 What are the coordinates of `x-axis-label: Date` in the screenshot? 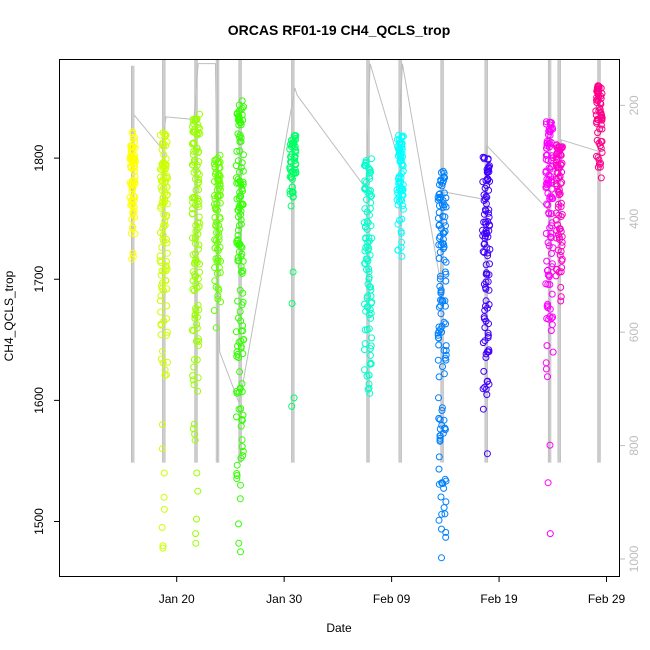 It's located at (339, 628).